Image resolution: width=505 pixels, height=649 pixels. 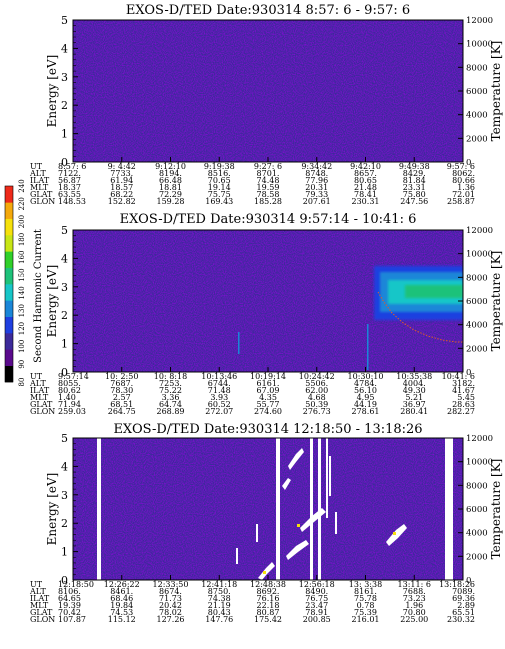 What do you see at coordinates (268, 173) in the screenshot?
I see `table-cell: 8701.` at bounding box center [268, 173].